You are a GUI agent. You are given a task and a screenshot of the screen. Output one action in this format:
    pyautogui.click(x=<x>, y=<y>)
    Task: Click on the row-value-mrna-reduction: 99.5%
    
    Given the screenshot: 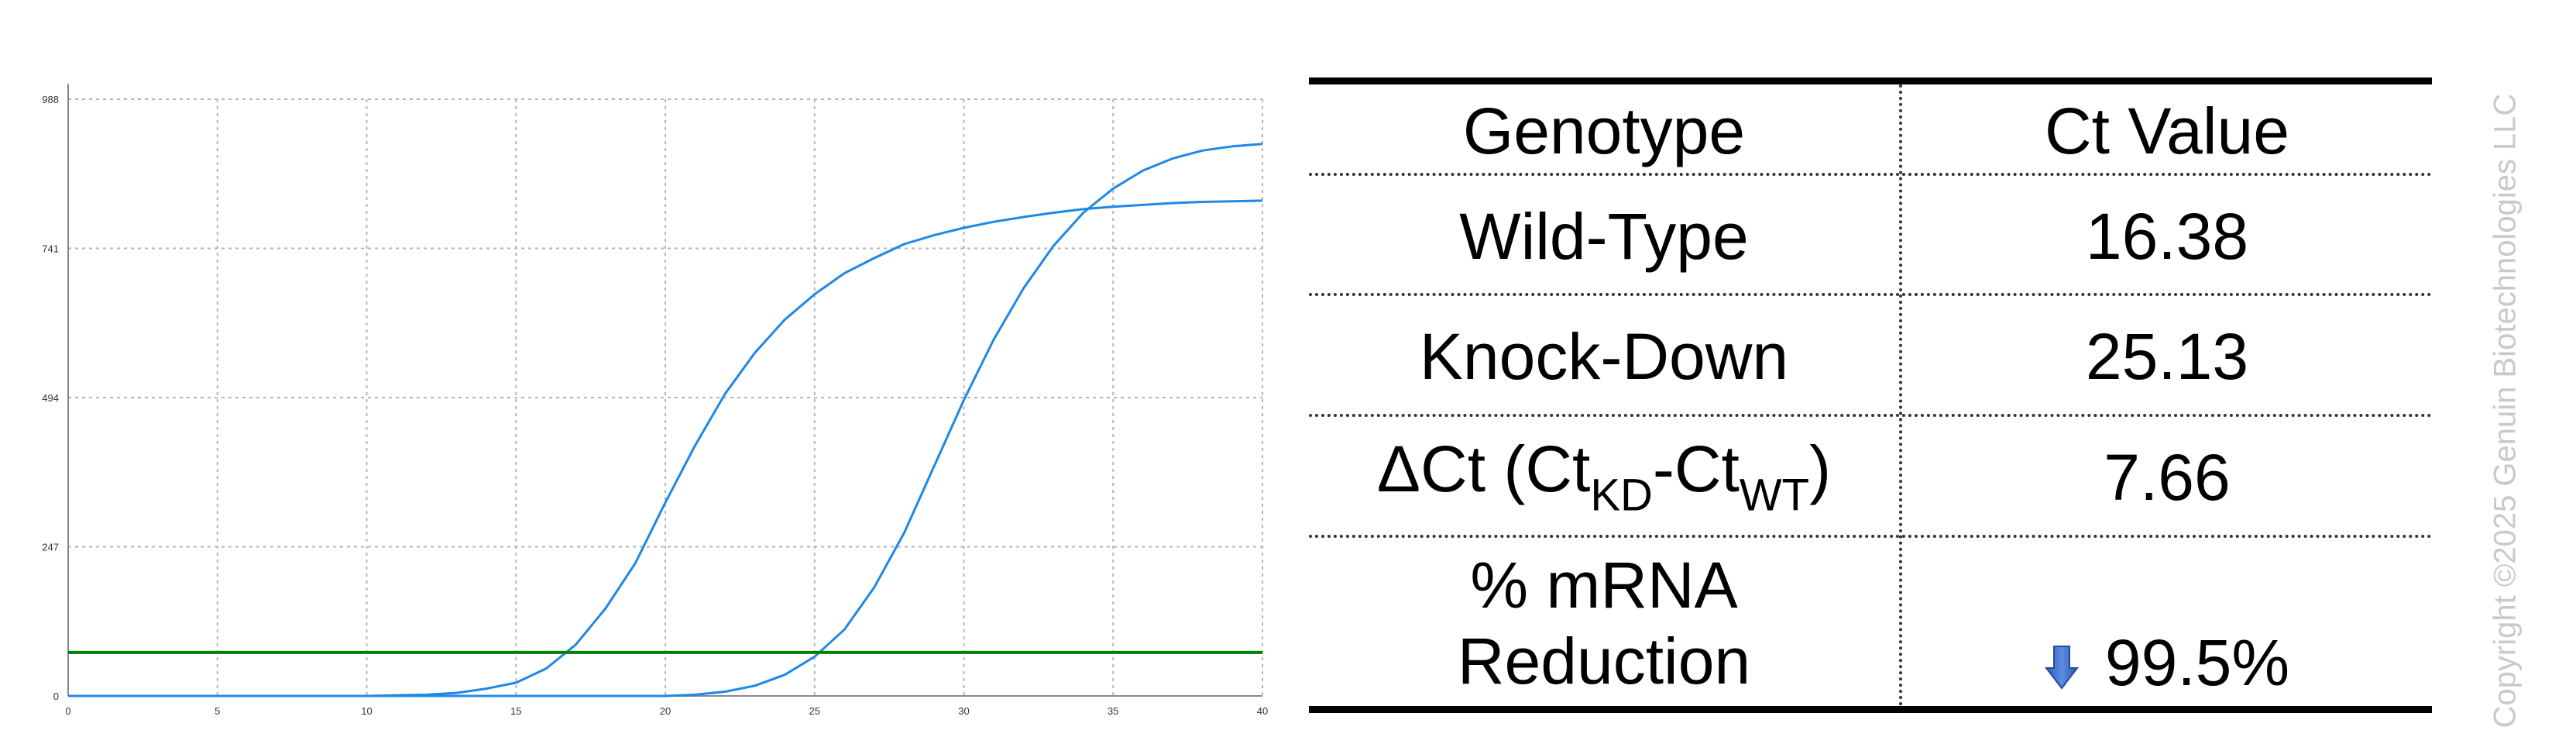 What is the action you would take?
    pyautogui.click(x=2197, y=662)
    